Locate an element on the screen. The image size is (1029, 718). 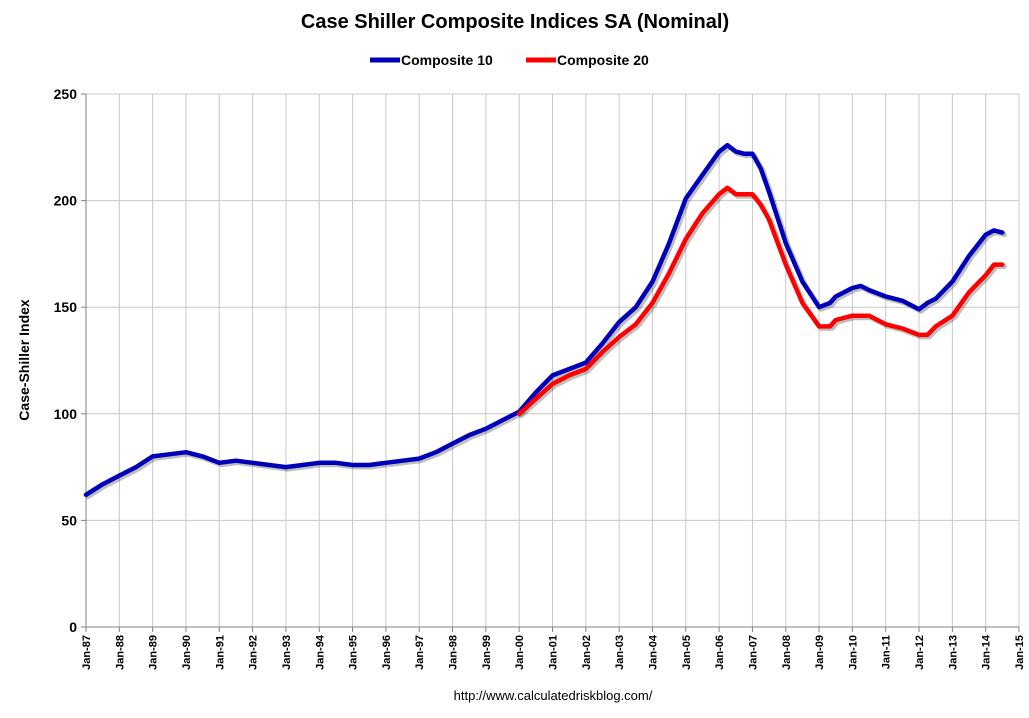
x-tick-label: Jan-92 is located at coordinates (254, 652).